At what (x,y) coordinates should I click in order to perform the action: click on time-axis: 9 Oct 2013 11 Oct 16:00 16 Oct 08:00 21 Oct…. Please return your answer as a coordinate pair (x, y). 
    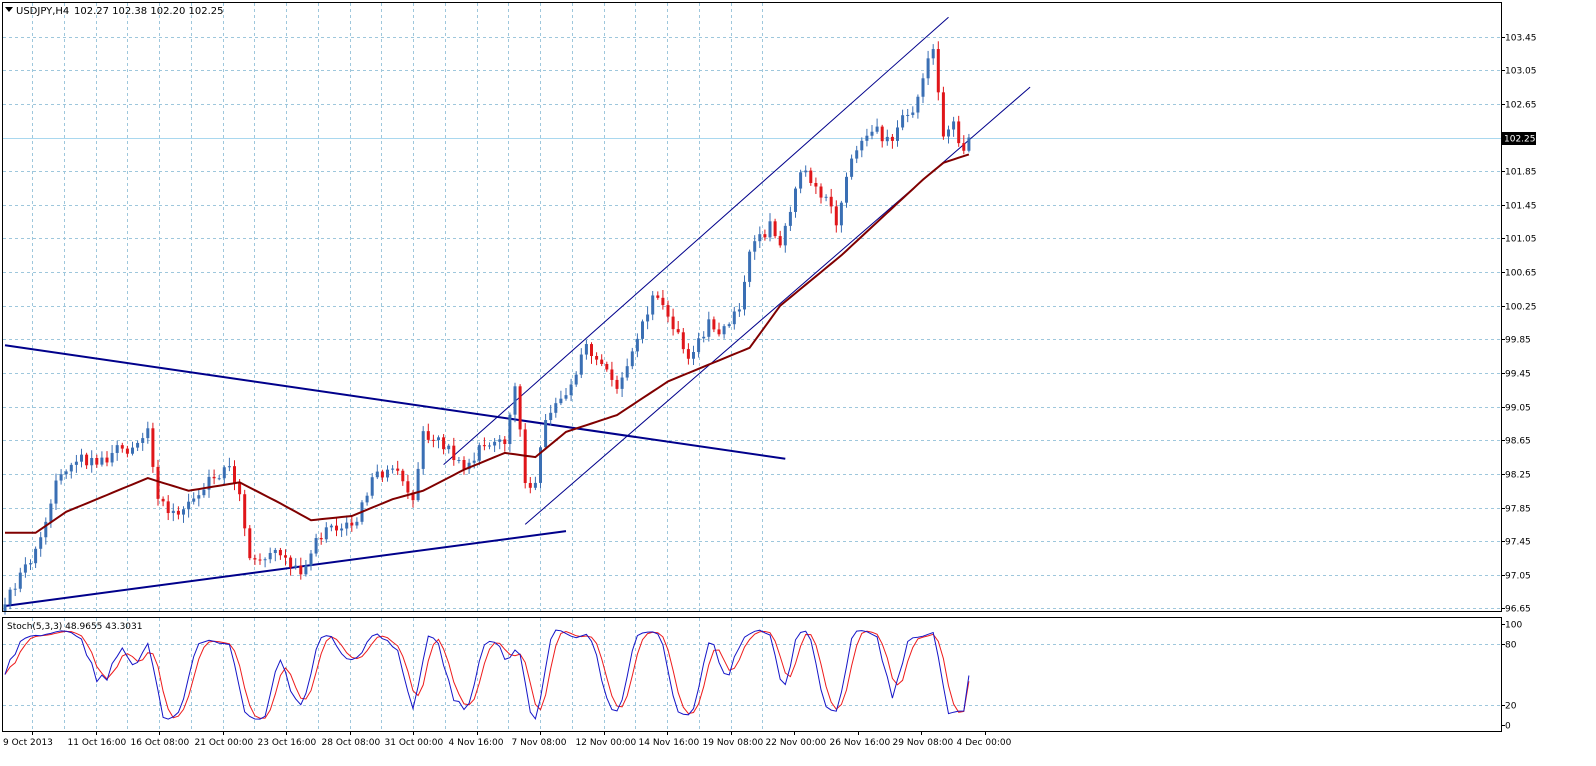
    Looking at the image, I should click on (507, 739).